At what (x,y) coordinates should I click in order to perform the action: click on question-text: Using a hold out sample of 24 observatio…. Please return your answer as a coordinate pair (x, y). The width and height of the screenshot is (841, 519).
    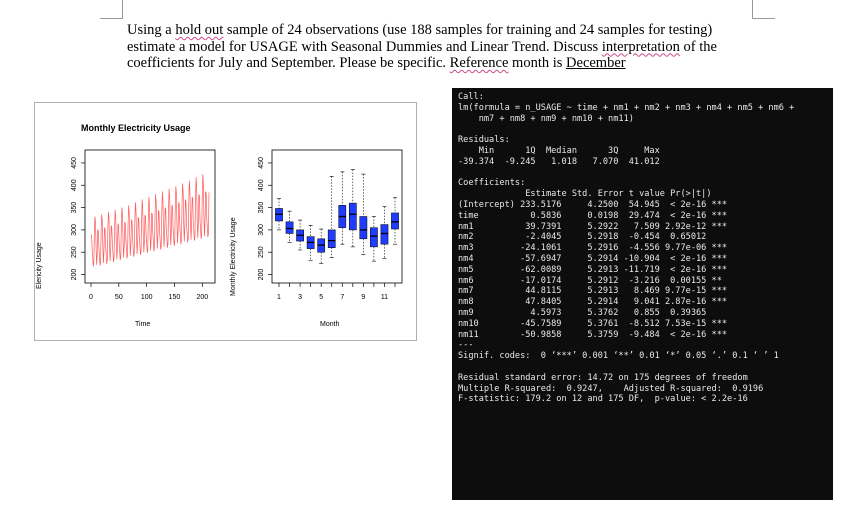
    Looking at the image, I should click on (447, 47).